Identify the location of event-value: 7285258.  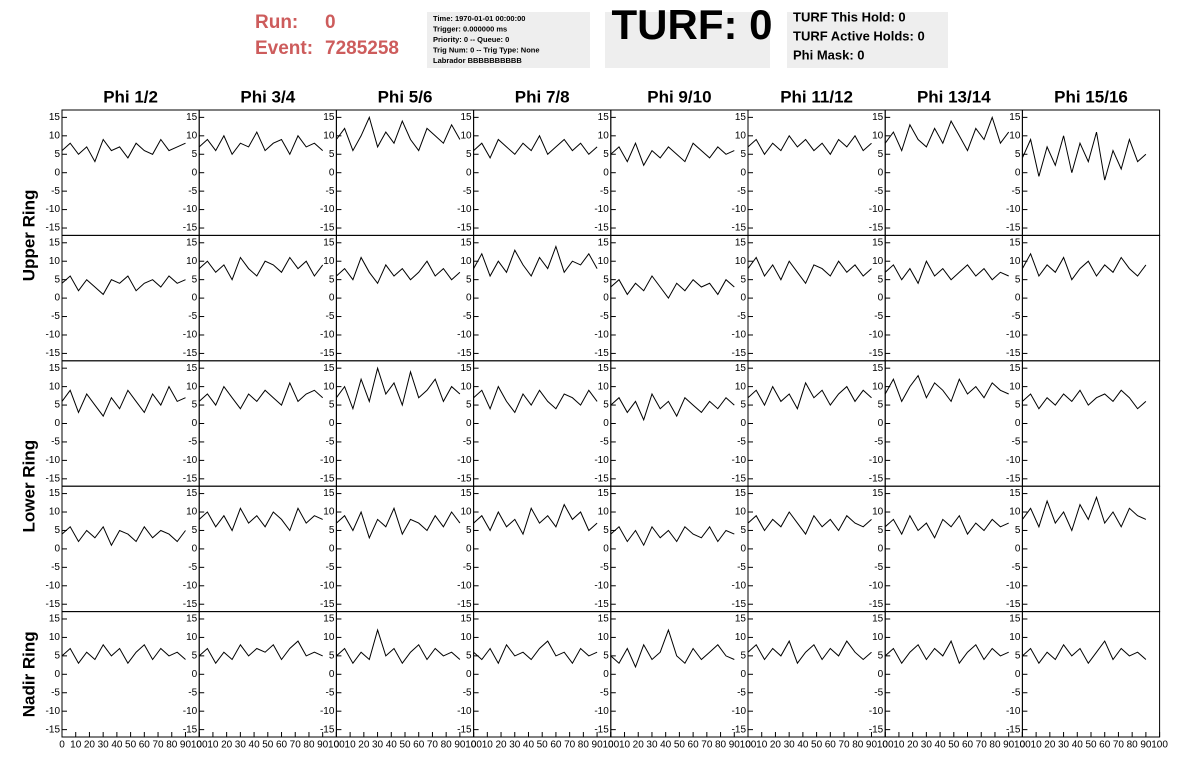
(362, 48).